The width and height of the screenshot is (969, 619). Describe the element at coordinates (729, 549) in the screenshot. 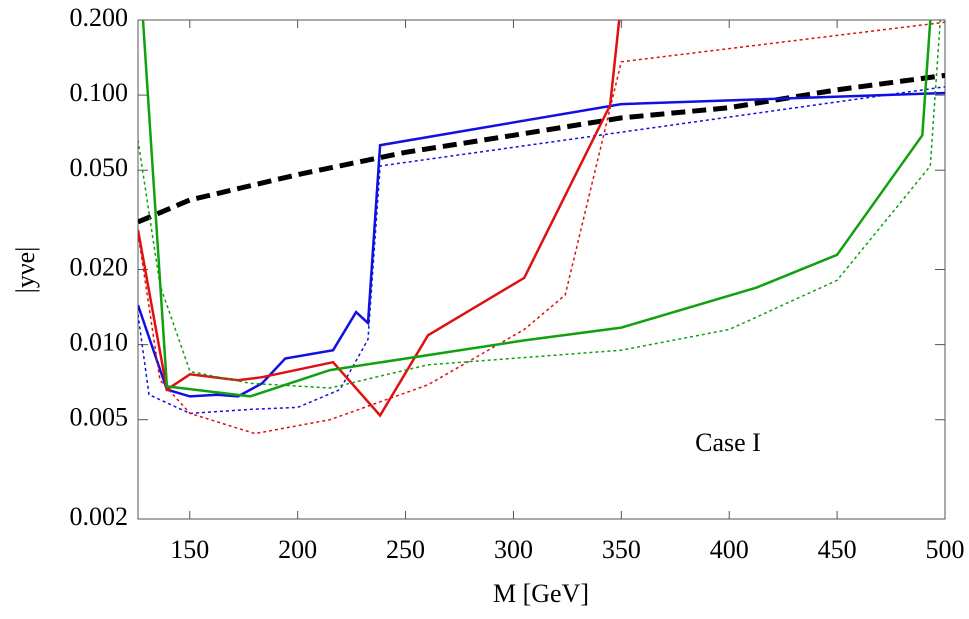

I see `x-tick-label: 400` at that location.